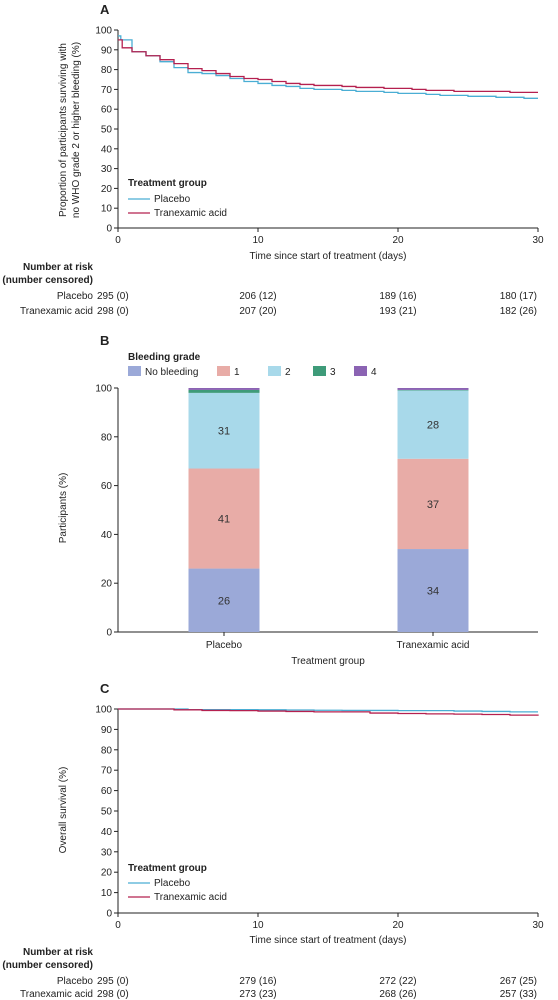  Describe the element at coordinates (107, 535) in the screenshot. I see `panel-b-y-tick-label: 40` at that location.